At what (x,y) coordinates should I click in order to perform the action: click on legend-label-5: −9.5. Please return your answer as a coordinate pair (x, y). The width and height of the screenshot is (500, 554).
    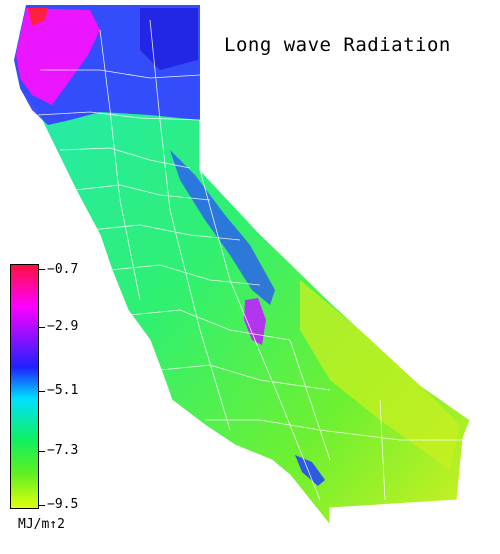
    Looking at the image, I should click on (63, 504).